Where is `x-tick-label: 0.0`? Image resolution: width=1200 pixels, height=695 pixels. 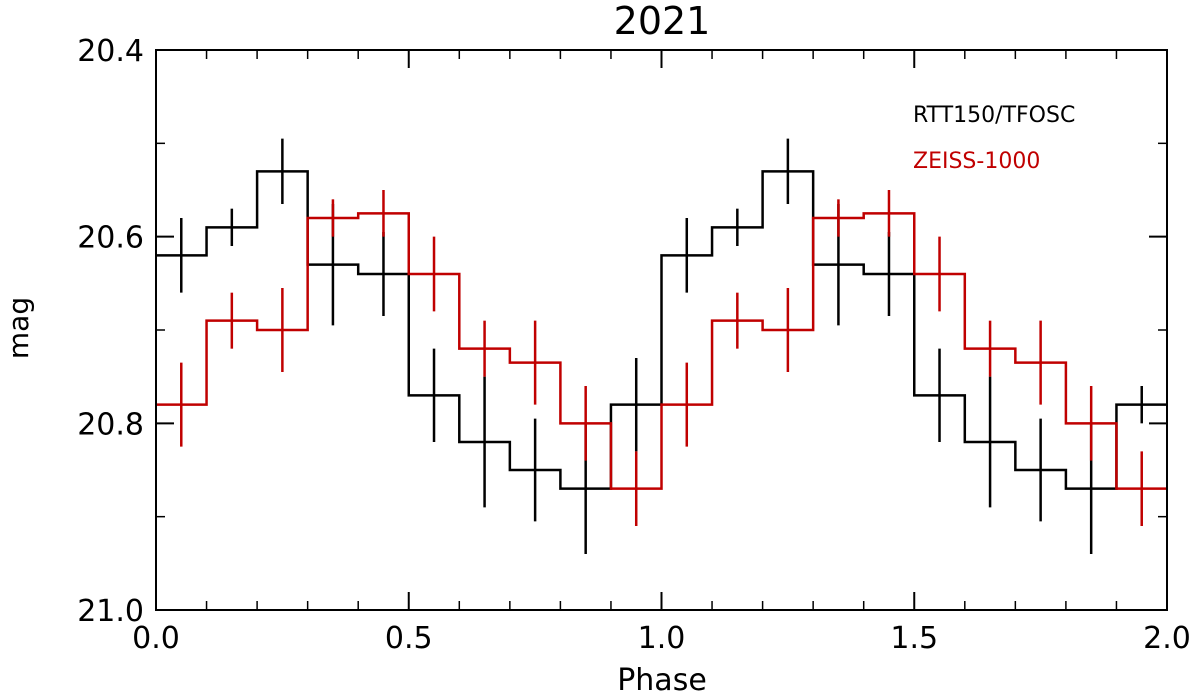 x-tick-label: 0.0 is located at coordinates (156, 638).